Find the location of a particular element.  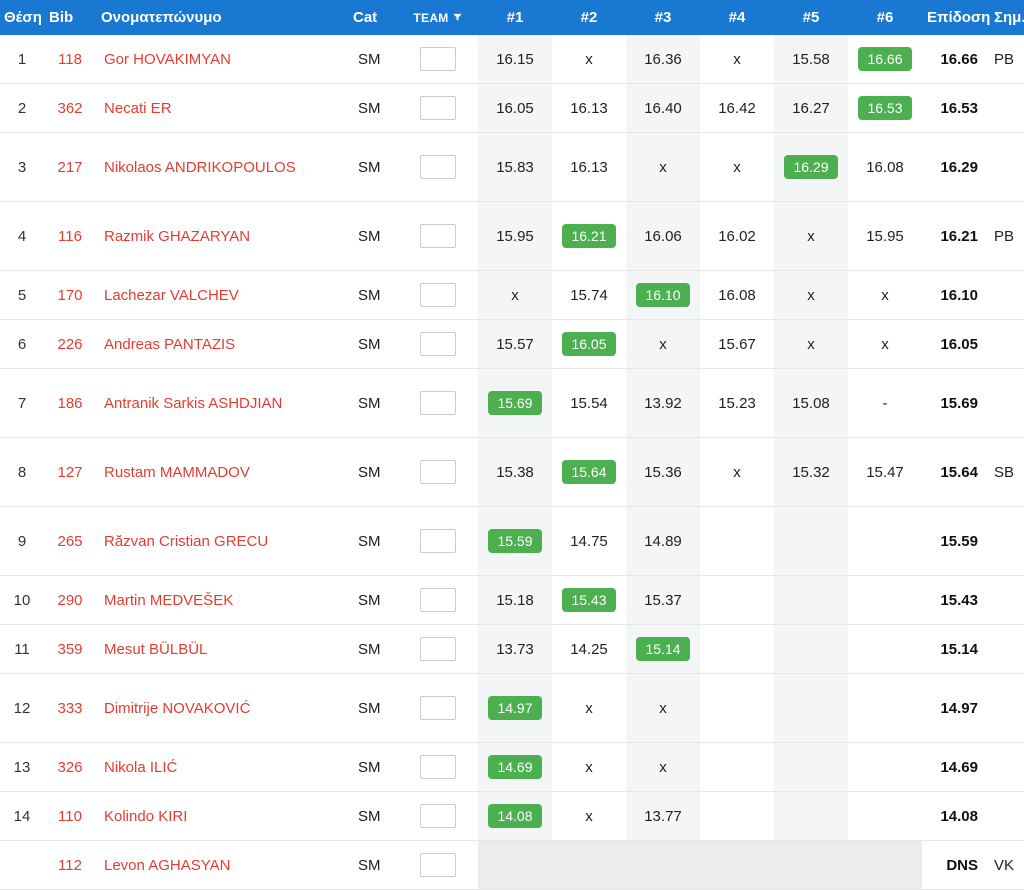

athlete-name-link: Antranik Sarkis ASHDJIAN is located at coordinates (193, 403).